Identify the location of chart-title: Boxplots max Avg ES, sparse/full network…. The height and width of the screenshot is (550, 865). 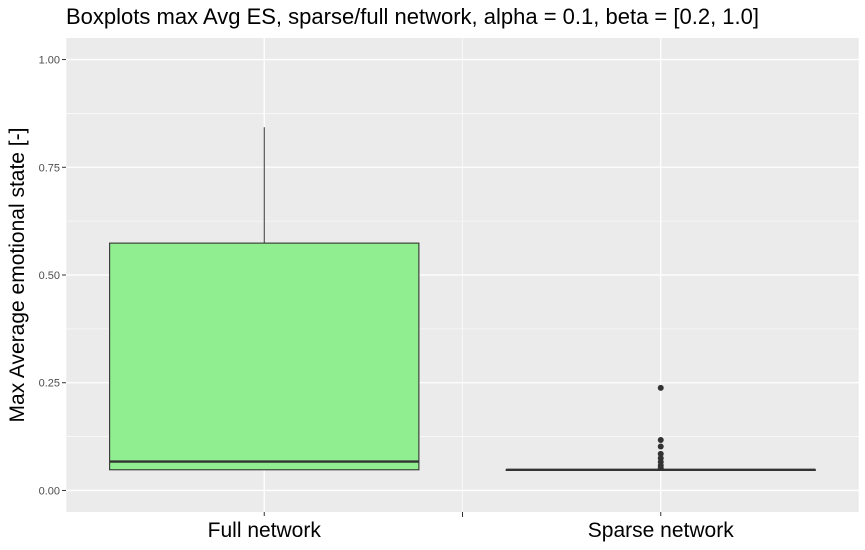
(412, 16).